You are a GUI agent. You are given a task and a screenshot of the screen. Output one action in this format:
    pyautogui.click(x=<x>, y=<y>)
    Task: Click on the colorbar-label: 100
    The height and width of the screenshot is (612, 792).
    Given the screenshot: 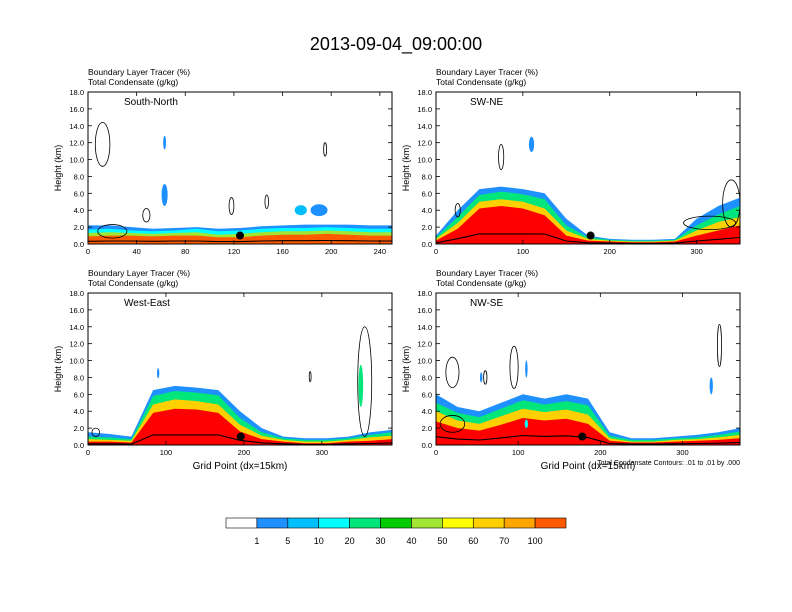 What is the action you would take?
    pyautogui.click(x=535, y=541)
    